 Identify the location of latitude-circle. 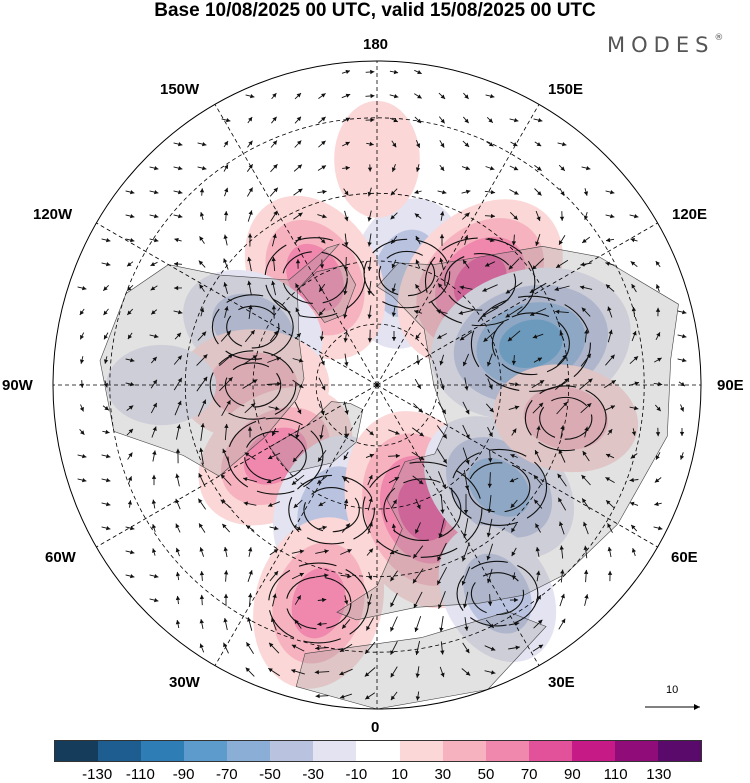
(377, 385).